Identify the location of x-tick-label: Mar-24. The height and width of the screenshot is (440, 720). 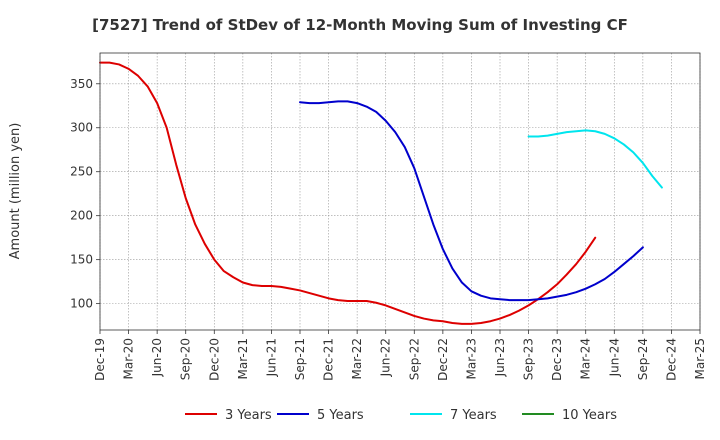
(586, 358).